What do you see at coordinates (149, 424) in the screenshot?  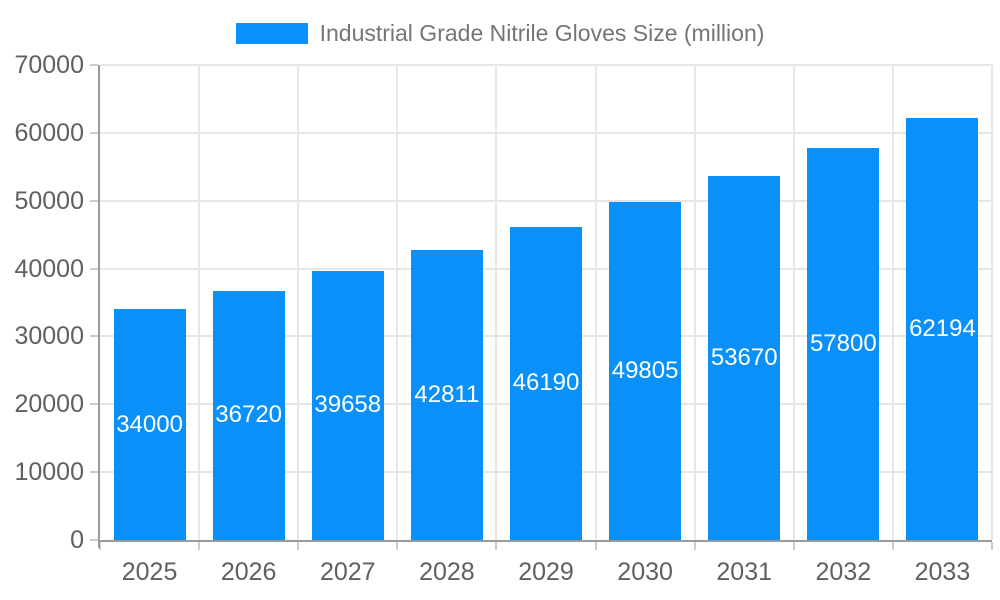 I see `bar-2025` at bounding box center [149, 424].